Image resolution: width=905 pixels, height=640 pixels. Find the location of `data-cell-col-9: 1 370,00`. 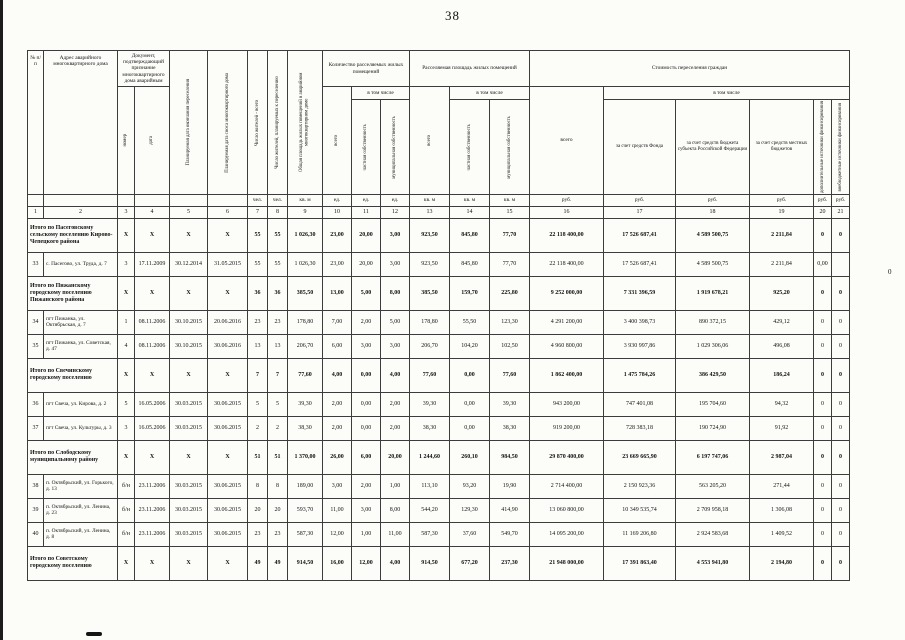

data-cell-col-9: 1 370,00 is located at coordinates (305, 457).